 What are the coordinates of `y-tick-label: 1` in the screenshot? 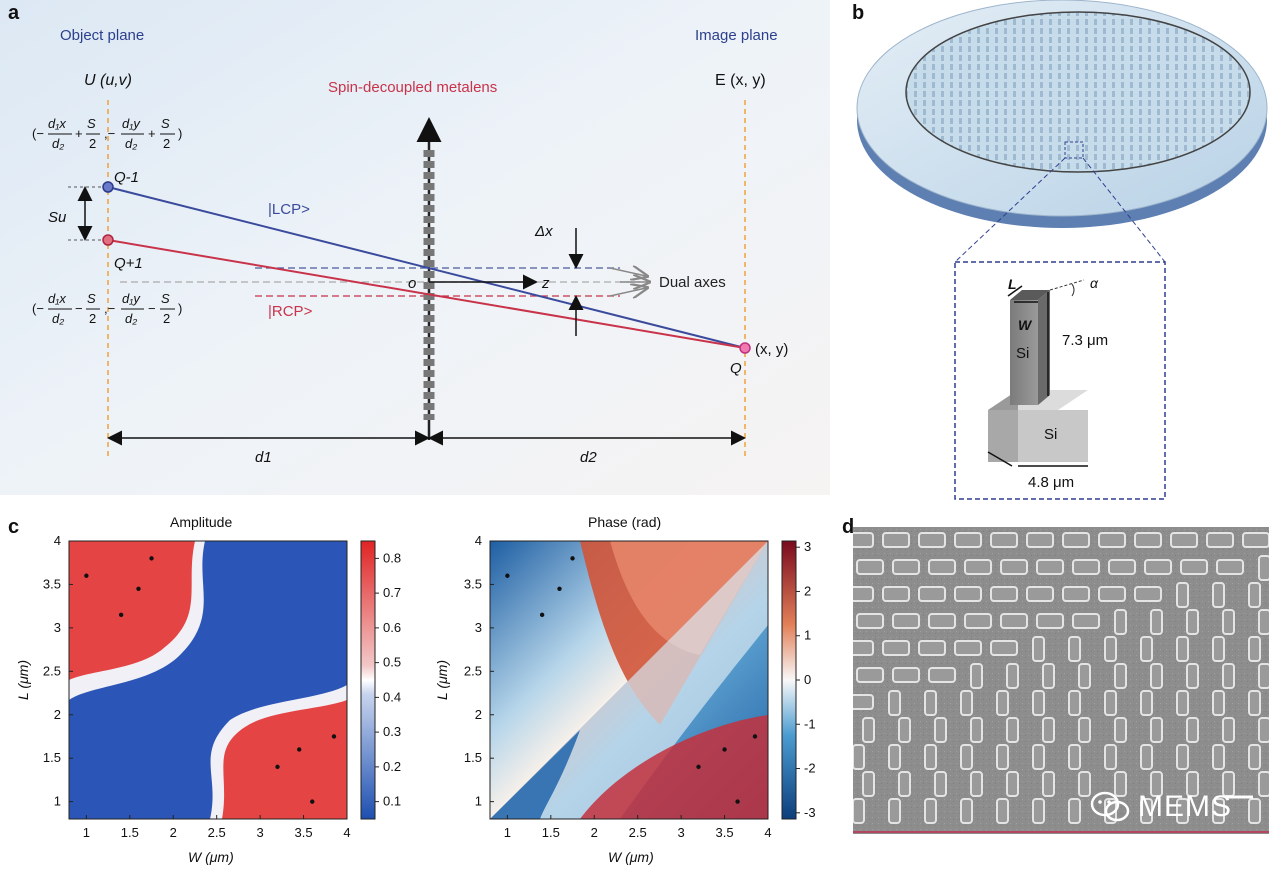 It's located at (57, 801).